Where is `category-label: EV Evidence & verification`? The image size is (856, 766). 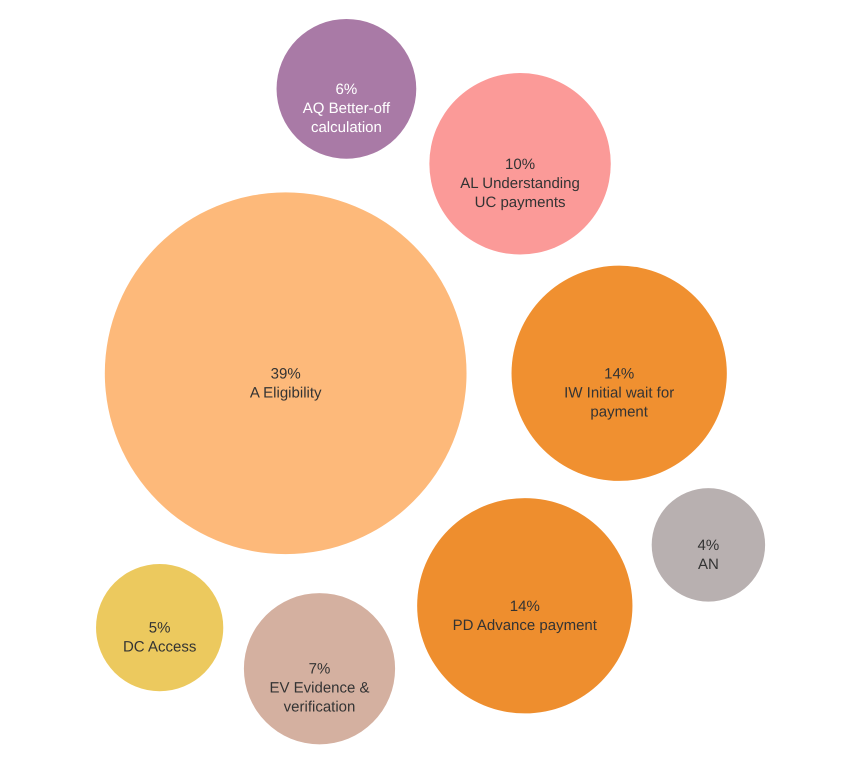 category-label: EV Evidence & verification is located at coordinates (319, 698).